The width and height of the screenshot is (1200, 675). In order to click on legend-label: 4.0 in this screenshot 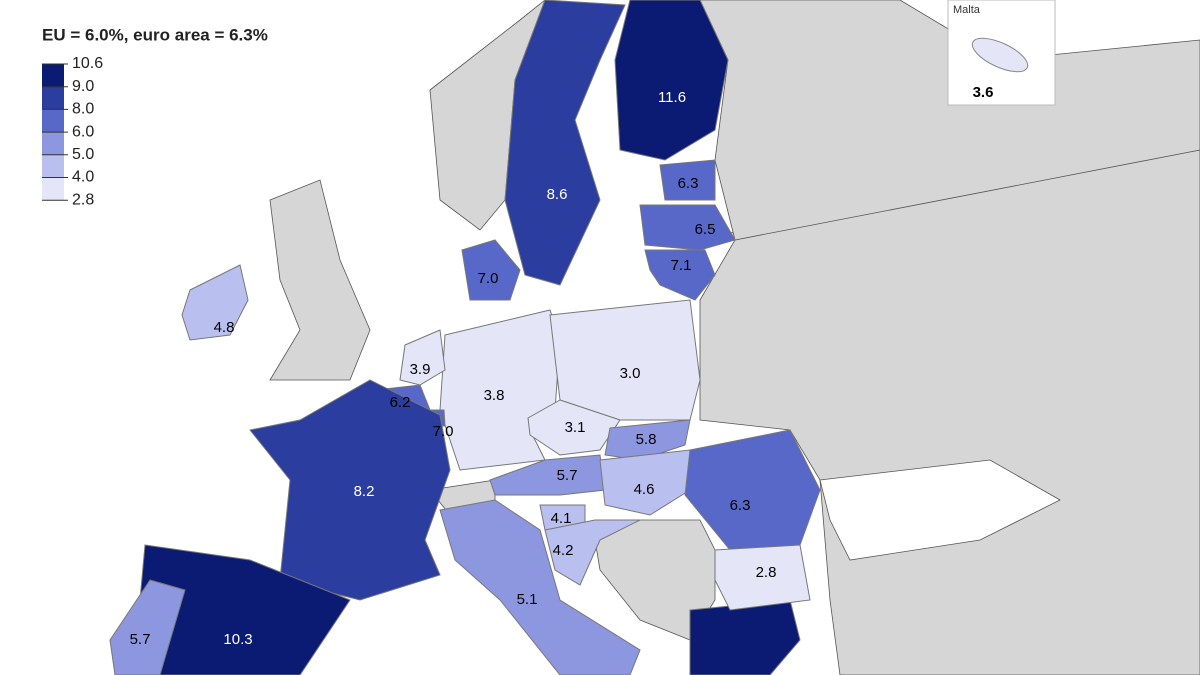, I will do `click(83, 177)`.